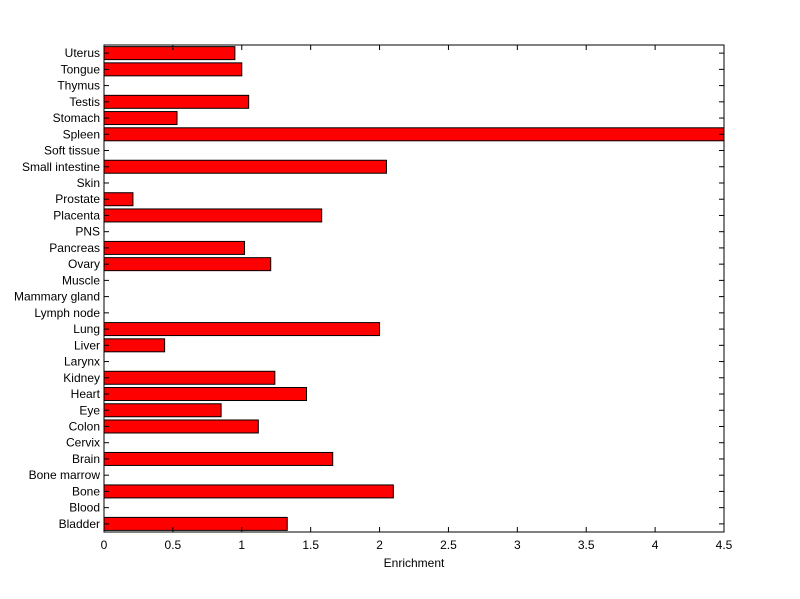  What do you see at coordinates (655, 545) in the screenshot?
I see `x-tick-label: 4` at bounding box center [655, 545].